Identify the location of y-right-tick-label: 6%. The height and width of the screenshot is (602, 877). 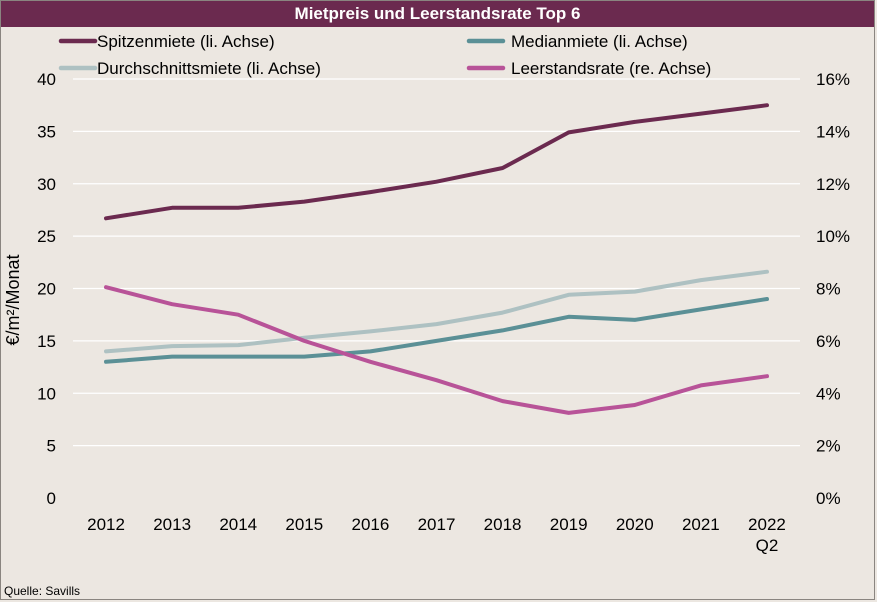
(828, 341).